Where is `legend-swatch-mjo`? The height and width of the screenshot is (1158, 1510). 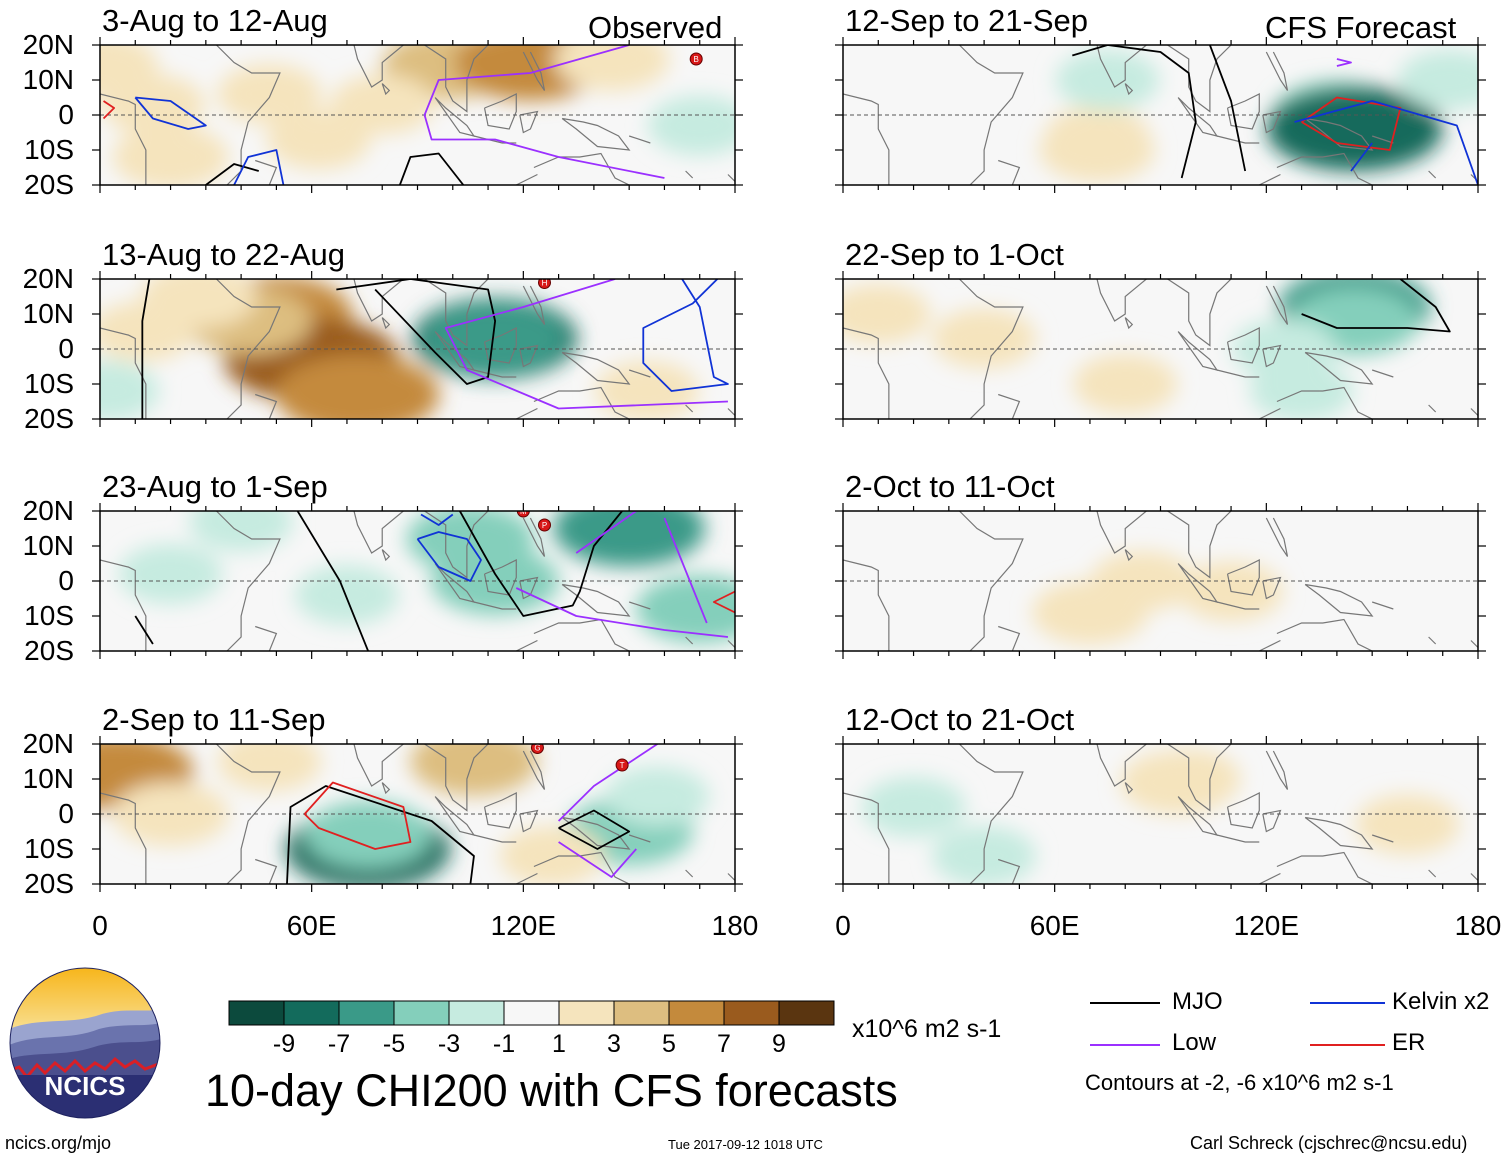 legend-swatch-mjo is located at coordinates (1125, 1003).